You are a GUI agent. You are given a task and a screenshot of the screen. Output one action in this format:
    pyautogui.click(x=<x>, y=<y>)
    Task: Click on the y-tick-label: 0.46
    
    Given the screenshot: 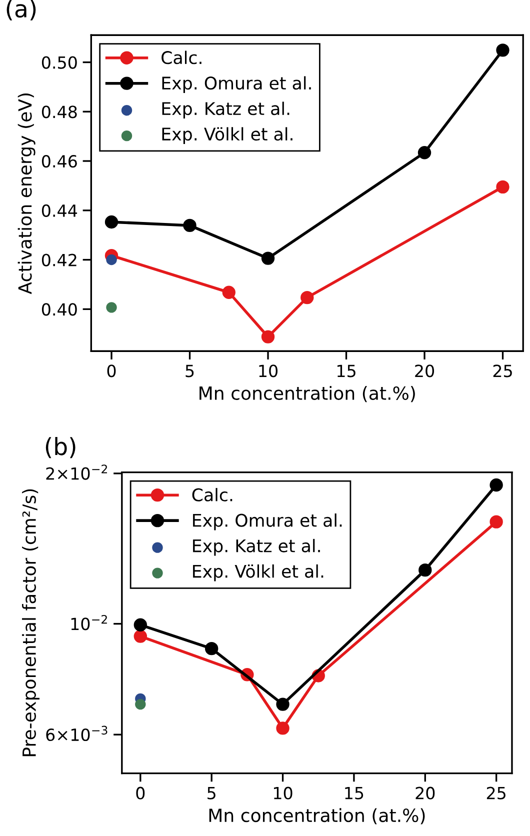 What is the action you would take?
    pyautogui.click(x=59, y=161)
    